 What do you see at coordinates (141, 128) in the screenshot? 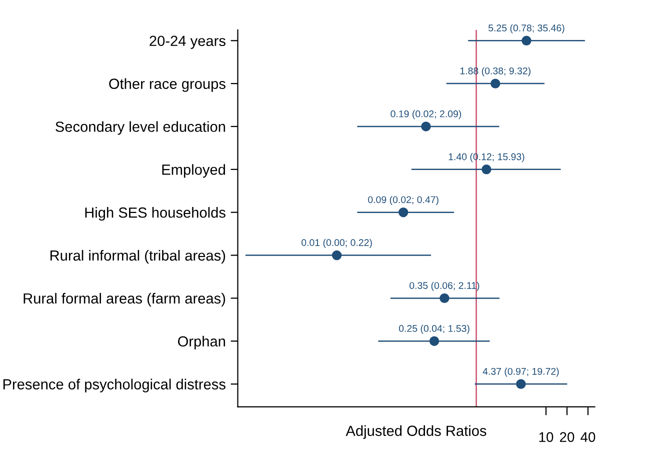
I see `y-tick-label: Secondary level education` at bounding box center [141, 128].